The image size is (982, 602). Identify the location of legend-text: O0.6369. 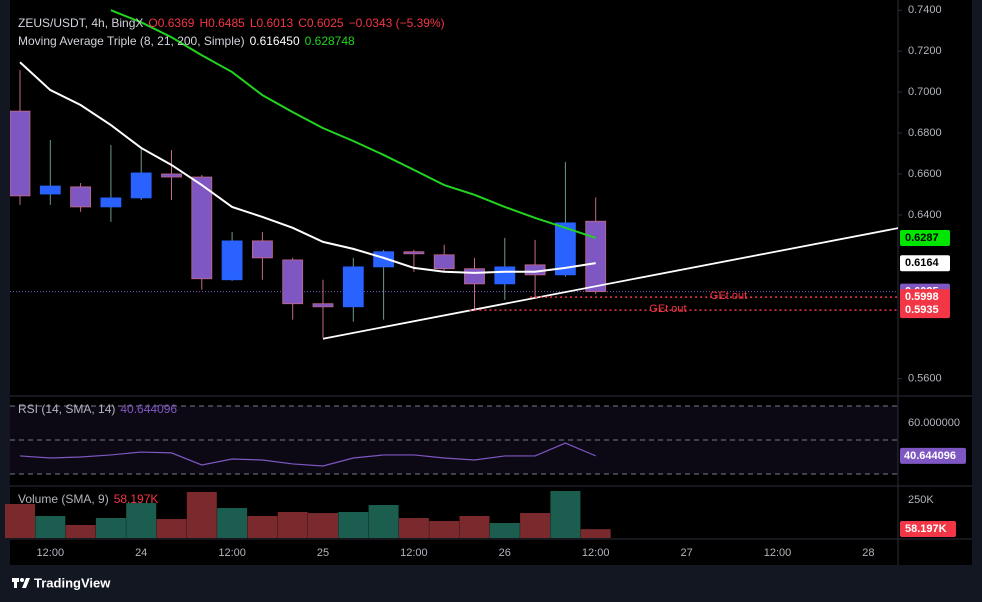
(171, 23).